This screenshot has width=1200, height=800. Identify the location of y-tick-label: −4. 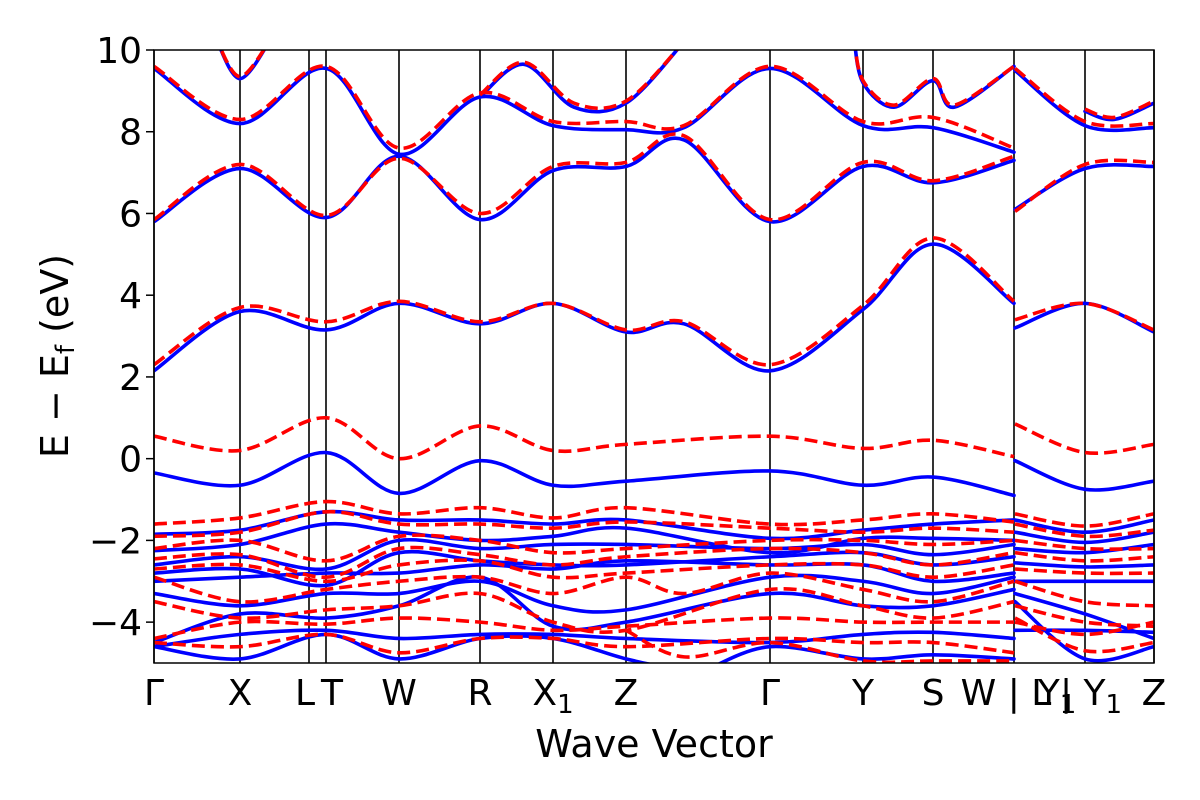
(115, 623).